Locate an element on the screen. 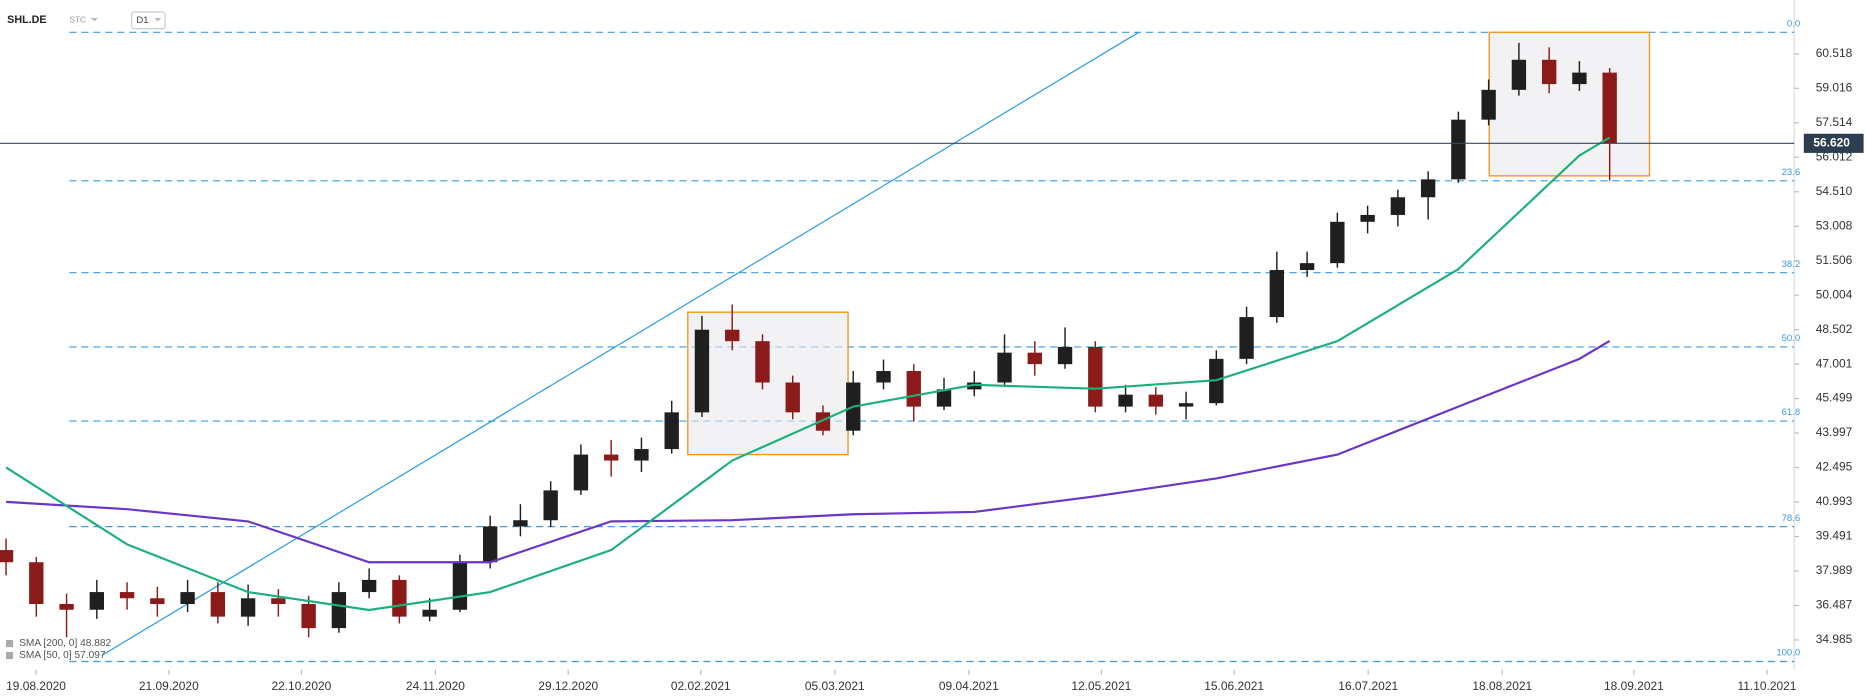 The width and height of the screenshot is (1866, 698). y-tick-label: 54.510 is located at coordinates (1834, 191).